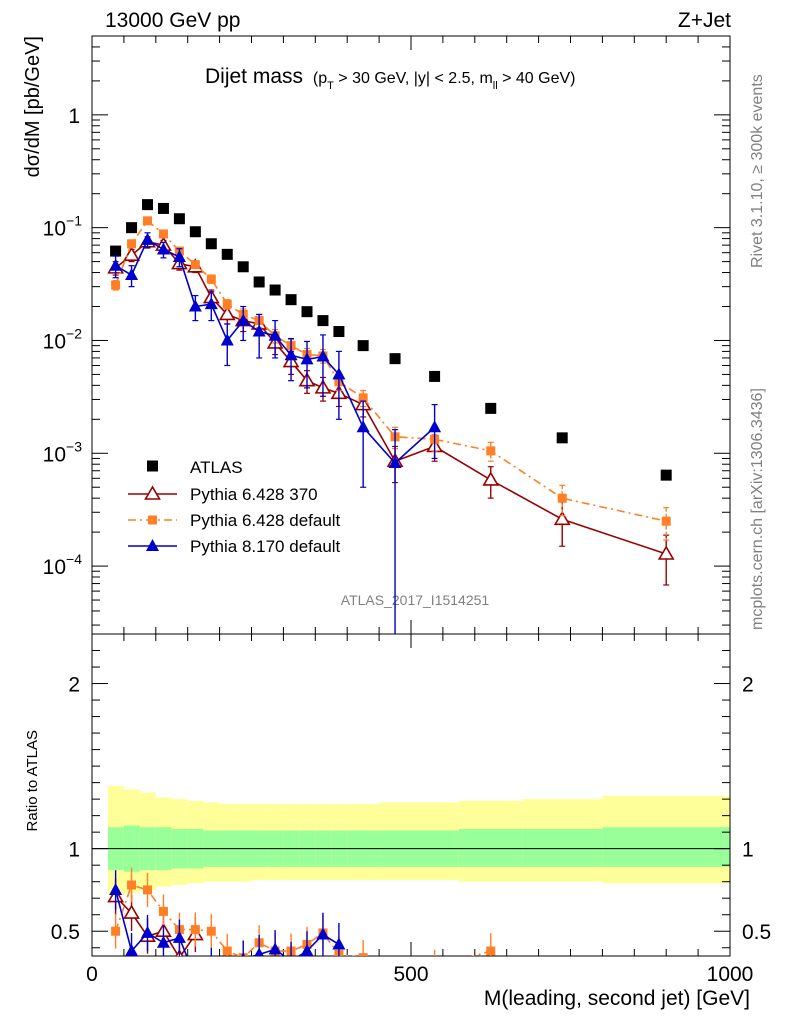  I want to click on y-tick-label: 10⁻⁴, so click(63, 565).